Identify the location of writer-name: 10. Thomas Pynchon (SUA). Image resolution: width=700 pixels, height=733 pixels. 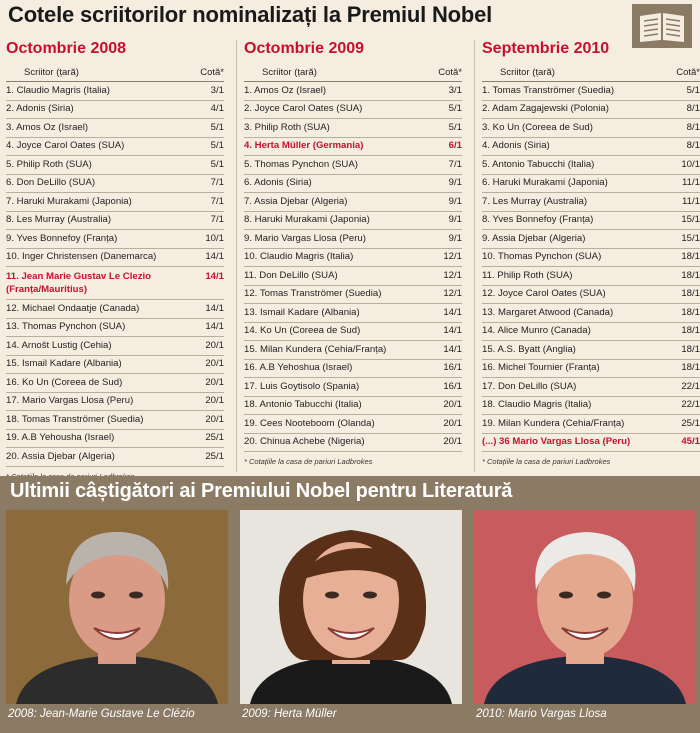
(542, 256).